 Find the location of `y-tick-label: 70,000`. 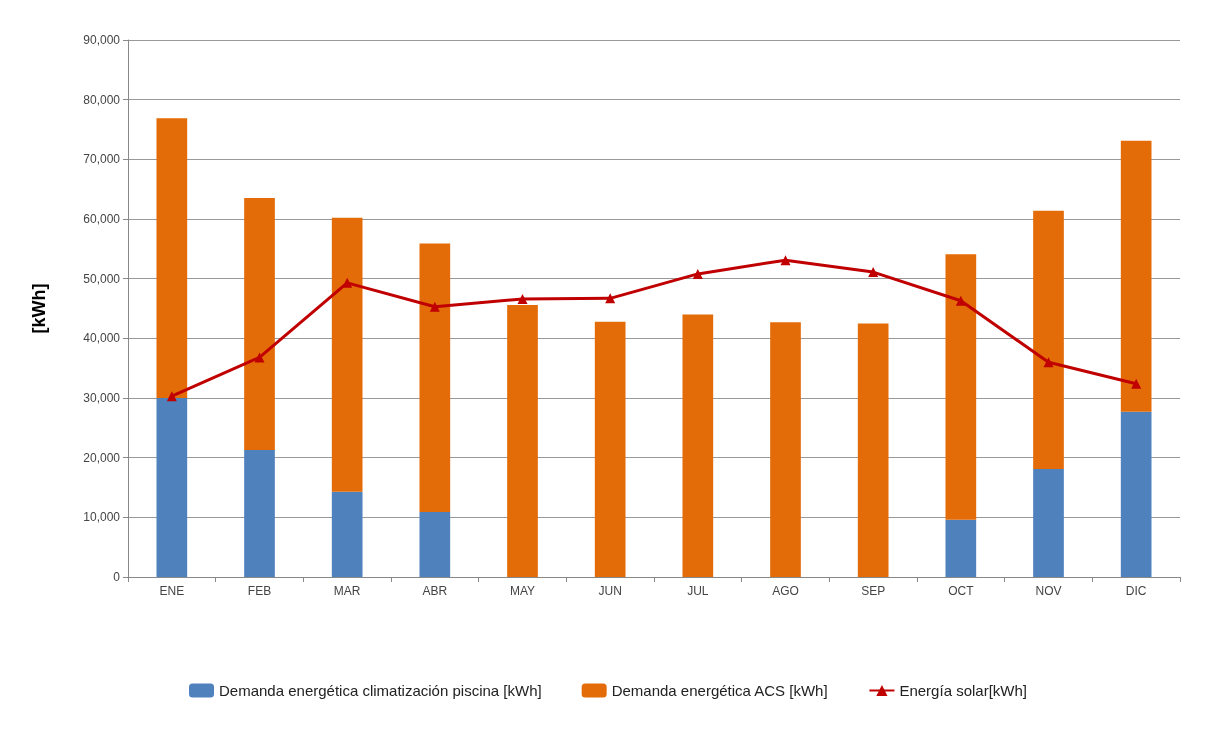

y-tick-label: 70,000 is located at coordinates (102, 159).